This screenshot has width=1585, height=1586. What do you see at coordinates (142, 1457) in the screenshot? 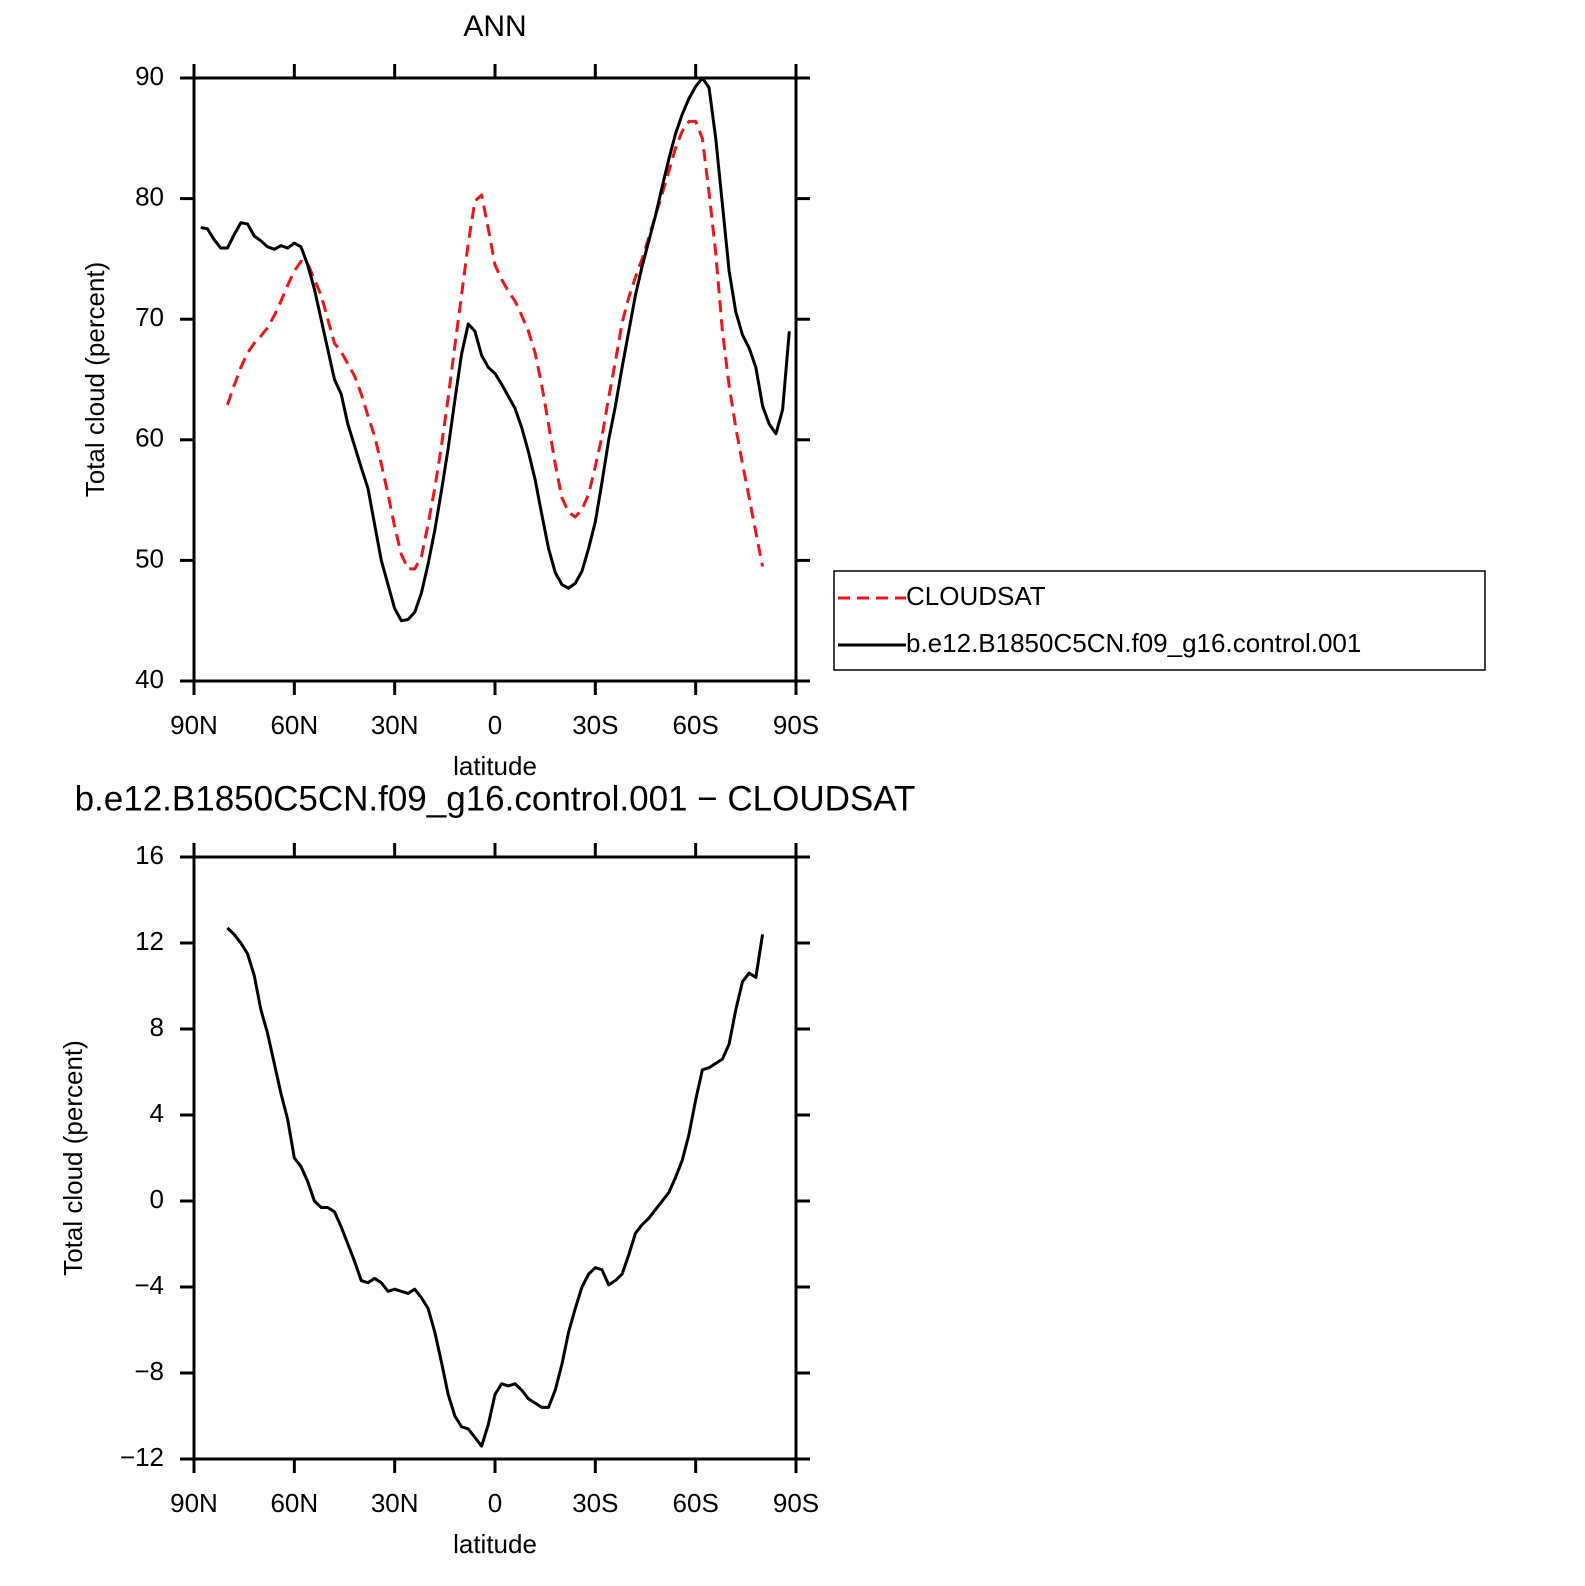
I see `y-tick-label: −12` at bounding box center [142, 1457].